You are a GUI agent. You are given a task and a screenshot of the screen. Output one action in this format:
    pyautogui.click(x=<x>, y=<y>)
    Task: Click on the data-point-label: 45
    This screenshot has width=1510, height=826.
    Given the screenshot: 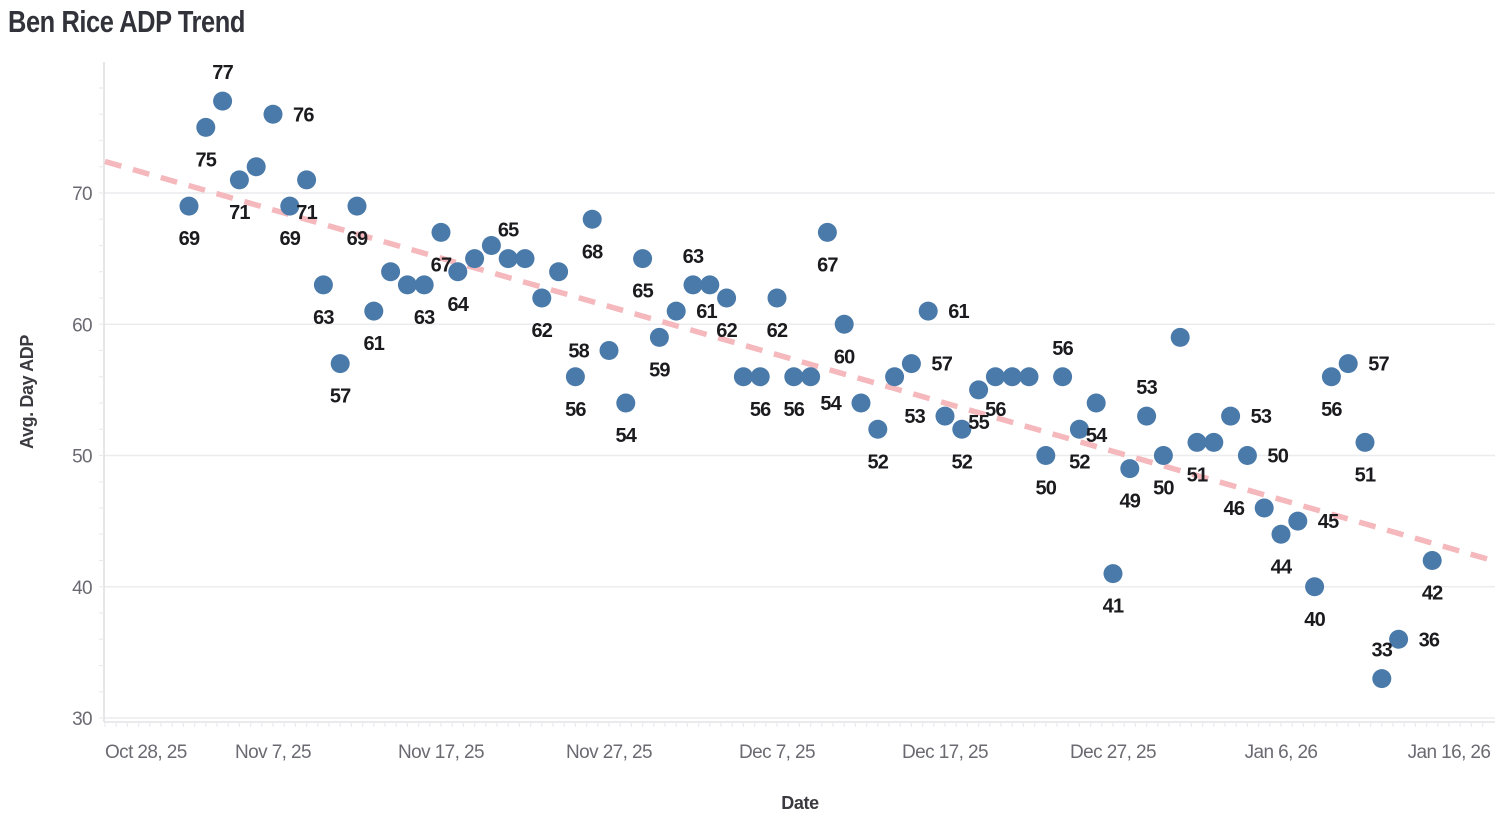 What is the action you would take?
    pyautogui.click(x=1328, y=522)
    